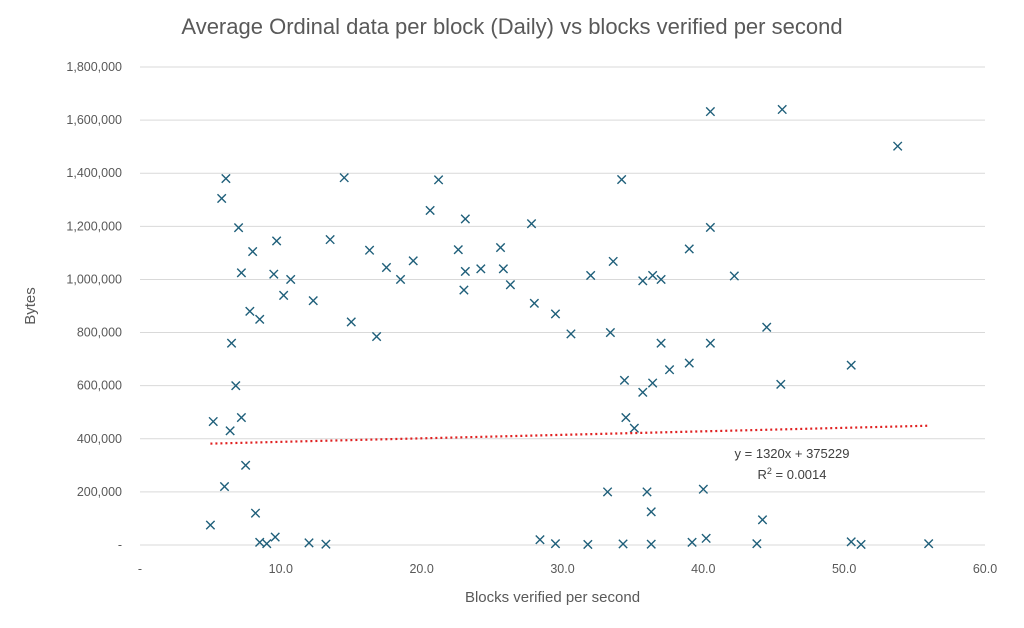 The image size is (1024, 628). Describe the element at coordinates (844, 569) in the screenshot. I see `x-tick-label: 50.0` at that location.